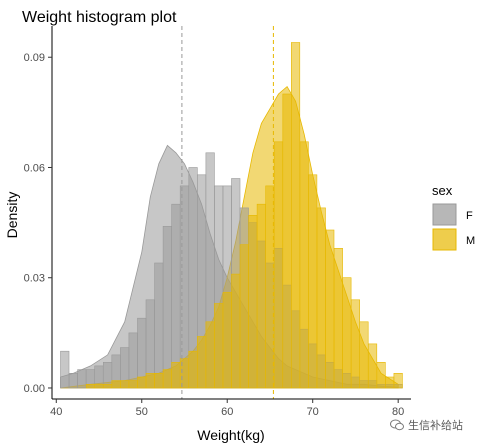 This screenshot has height=448, width=482. What do you see at coordinates (469, 216) in the screenshot?
I see `legend-label-f: F` at bounding box center [469, 216].